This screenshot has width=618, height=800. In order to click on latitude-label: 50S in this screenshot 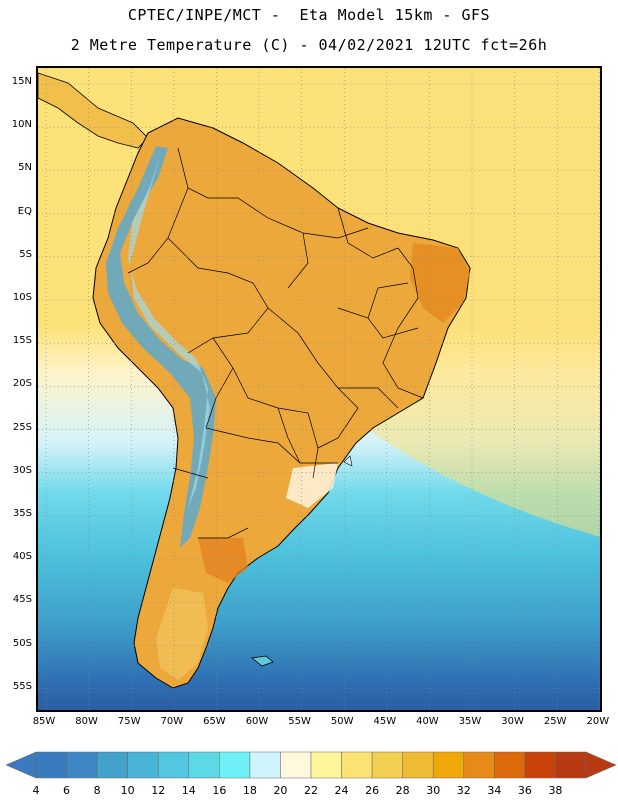, I will do `click(22, 643)`.